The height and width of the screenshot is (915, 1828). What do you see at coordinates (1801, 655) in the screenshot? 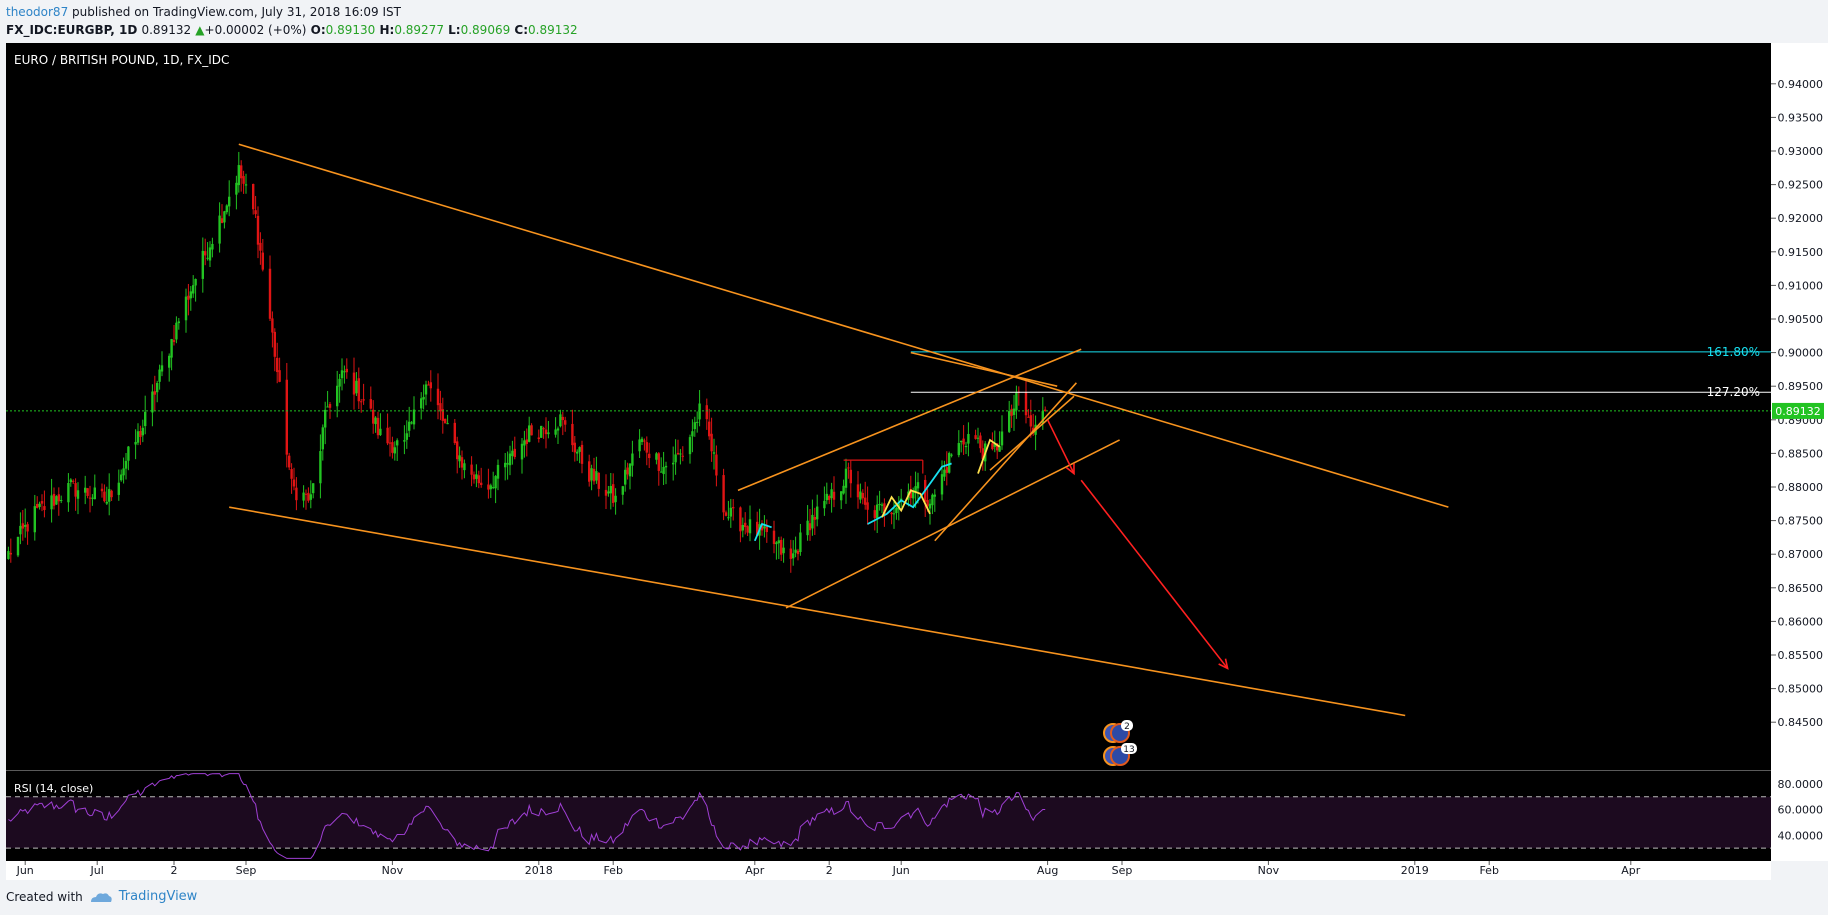
I see `y-tick-label: 0.85500` at bounding box center [1801, 655].